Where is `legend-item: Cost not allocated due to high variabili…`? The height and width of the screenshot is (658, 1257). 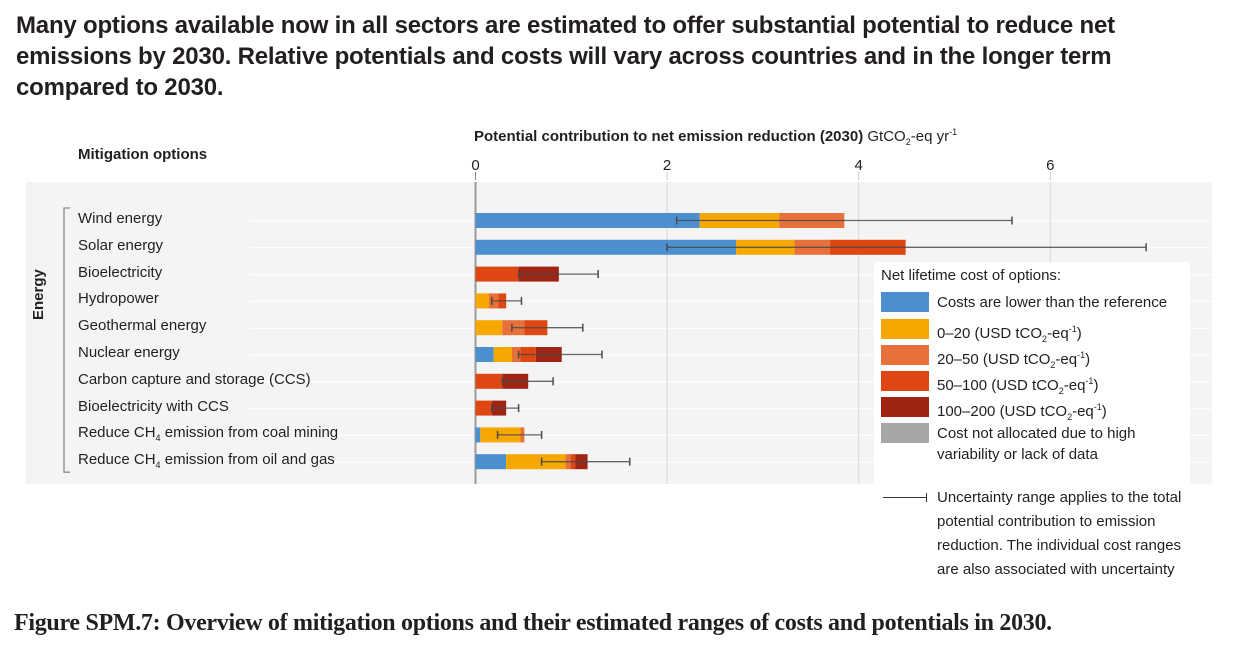
legend-item: Cost not allocated due to high variabili… is located at coordinates (1031, 443).